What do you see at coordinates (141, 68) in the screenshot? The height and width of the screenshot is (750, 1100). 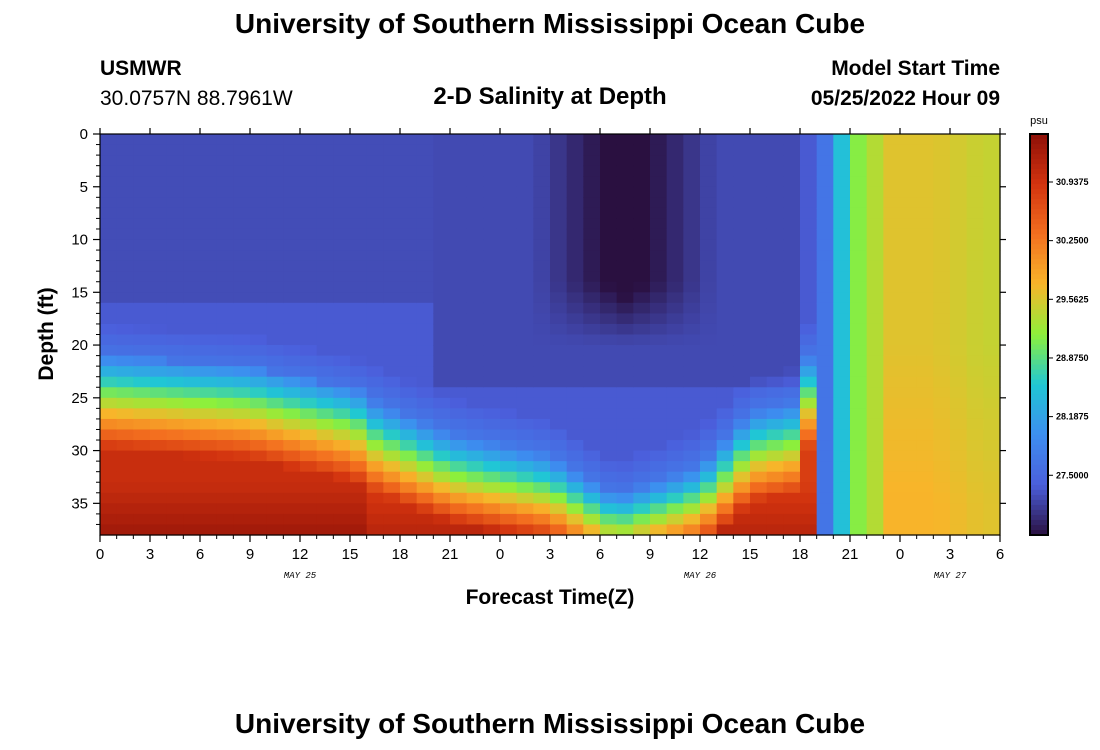 I see `station-id: USMWR` at bounding box center [141, 68].